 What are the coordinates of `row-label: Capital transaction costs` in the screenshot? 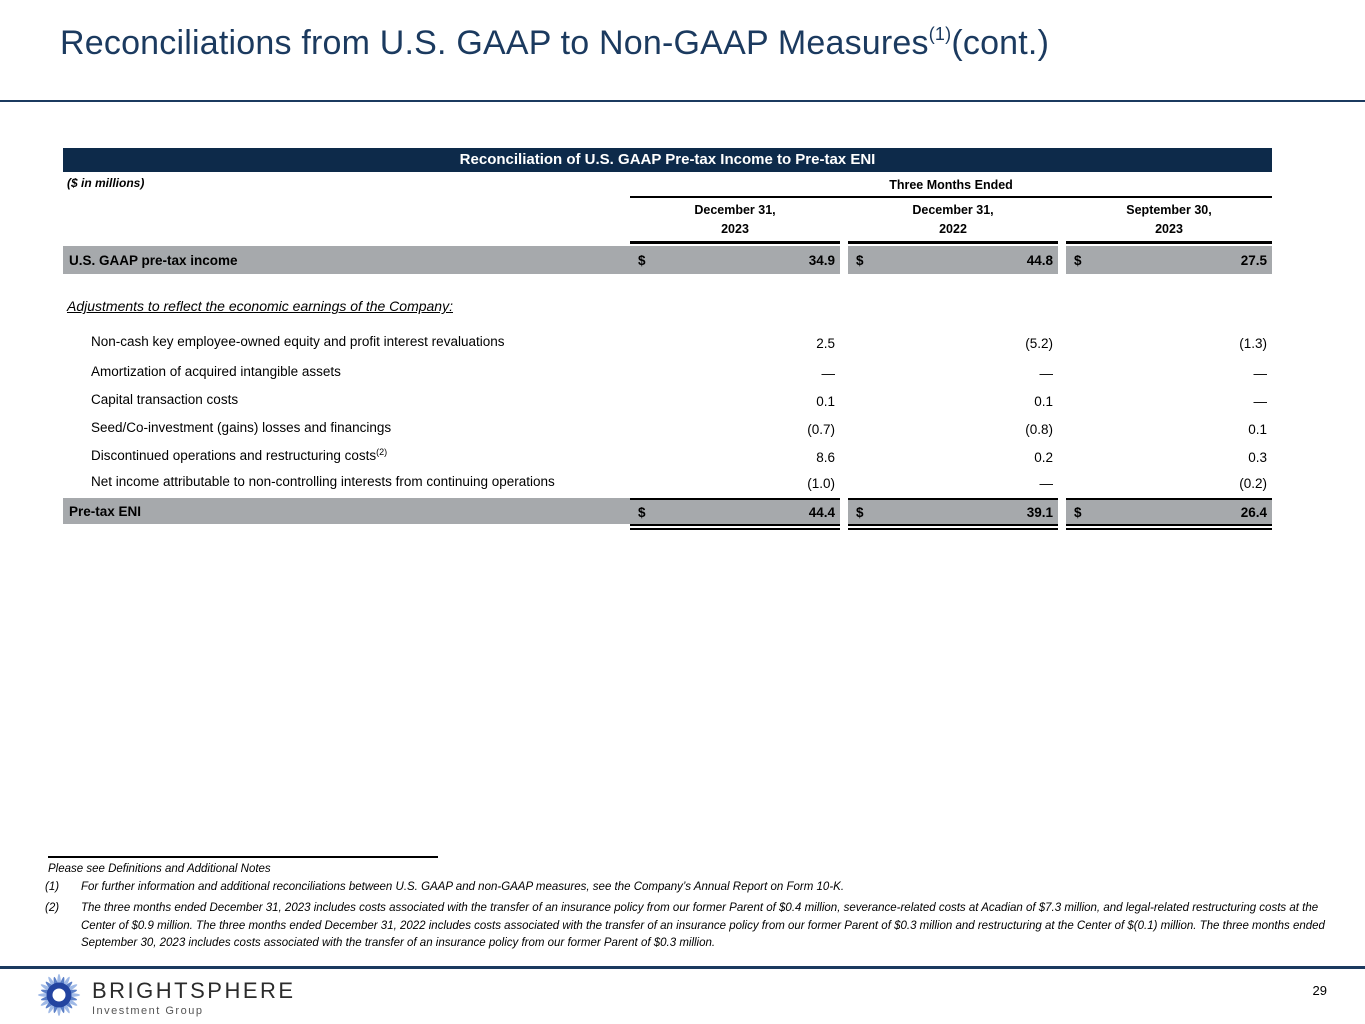 It's located at (165, 399).